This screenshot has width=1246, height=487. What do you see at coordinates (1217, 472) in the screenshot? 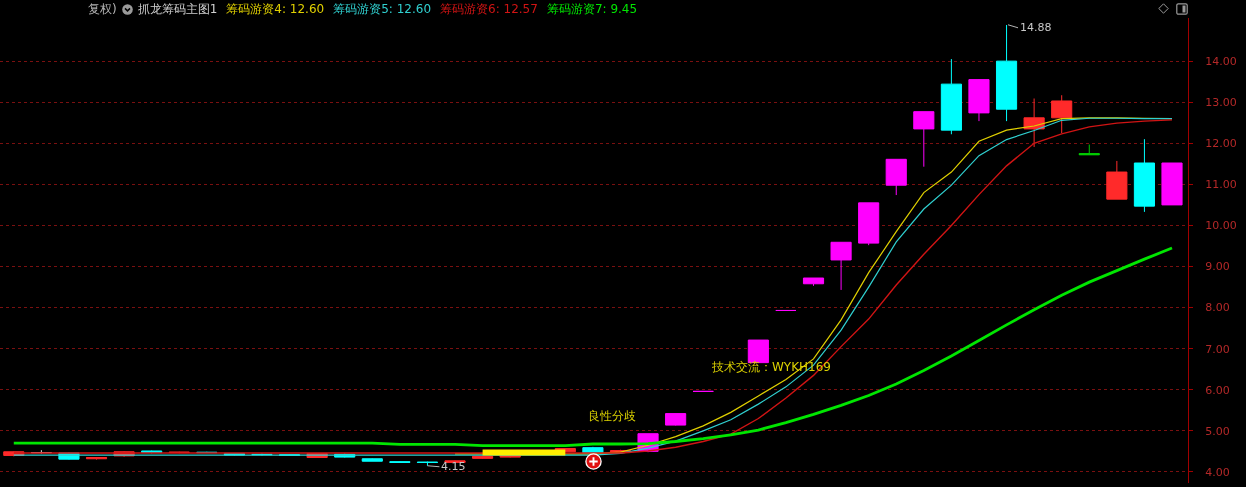
I see `y-tick-label: 4.00` at bounding box center [1217, 472].